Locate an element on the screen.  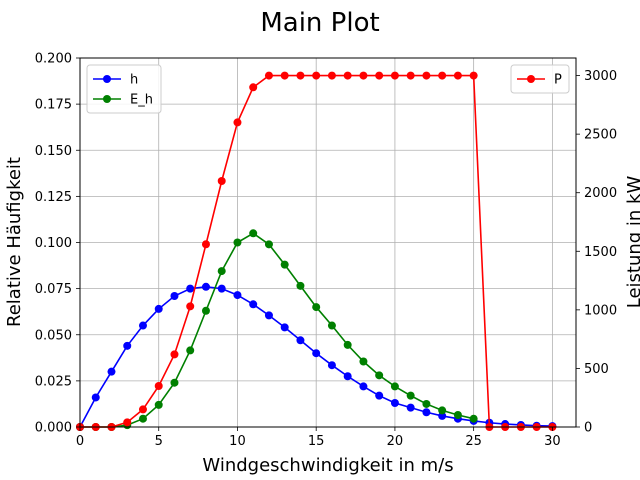
y-right-tick-label: 2000 is located at coordinates (600, 193).